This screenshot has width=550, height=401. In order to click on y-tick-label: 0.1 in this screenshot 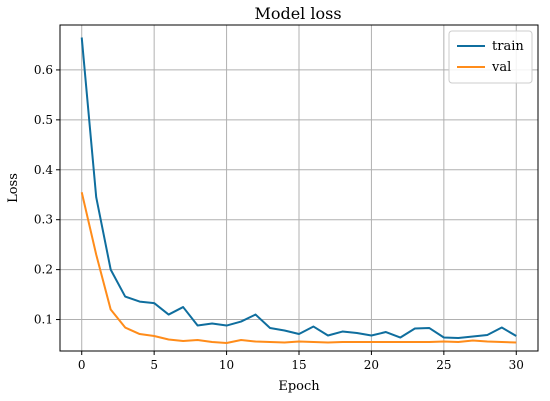, I will do `click(43, 320)`.